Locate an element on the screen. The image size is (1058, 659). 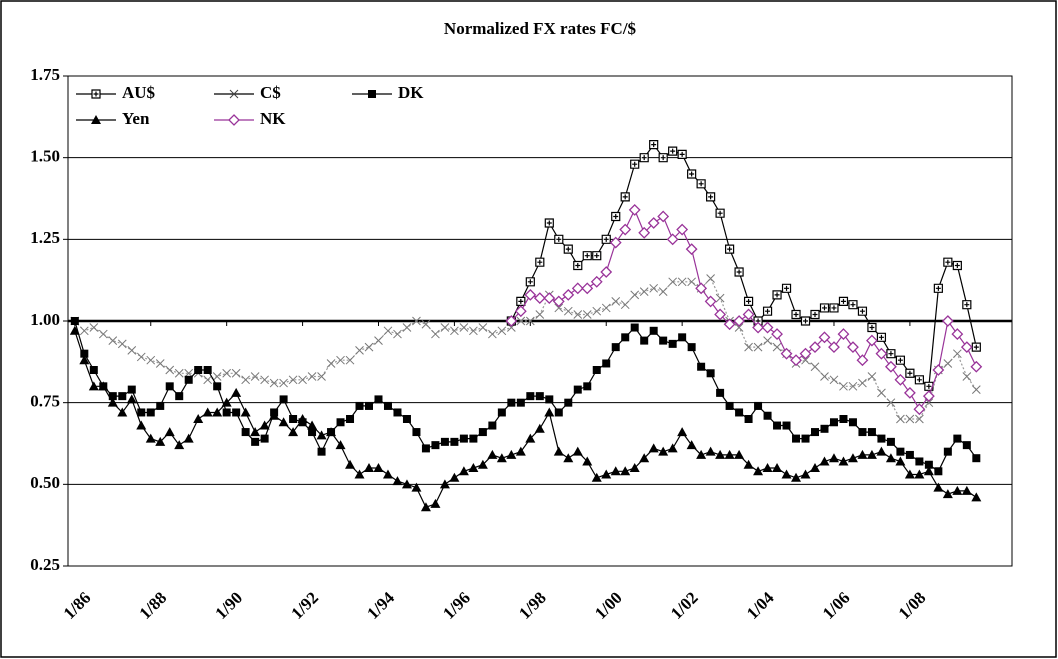
y-tick-label: 1.00 is located at coordinates (45, 319).